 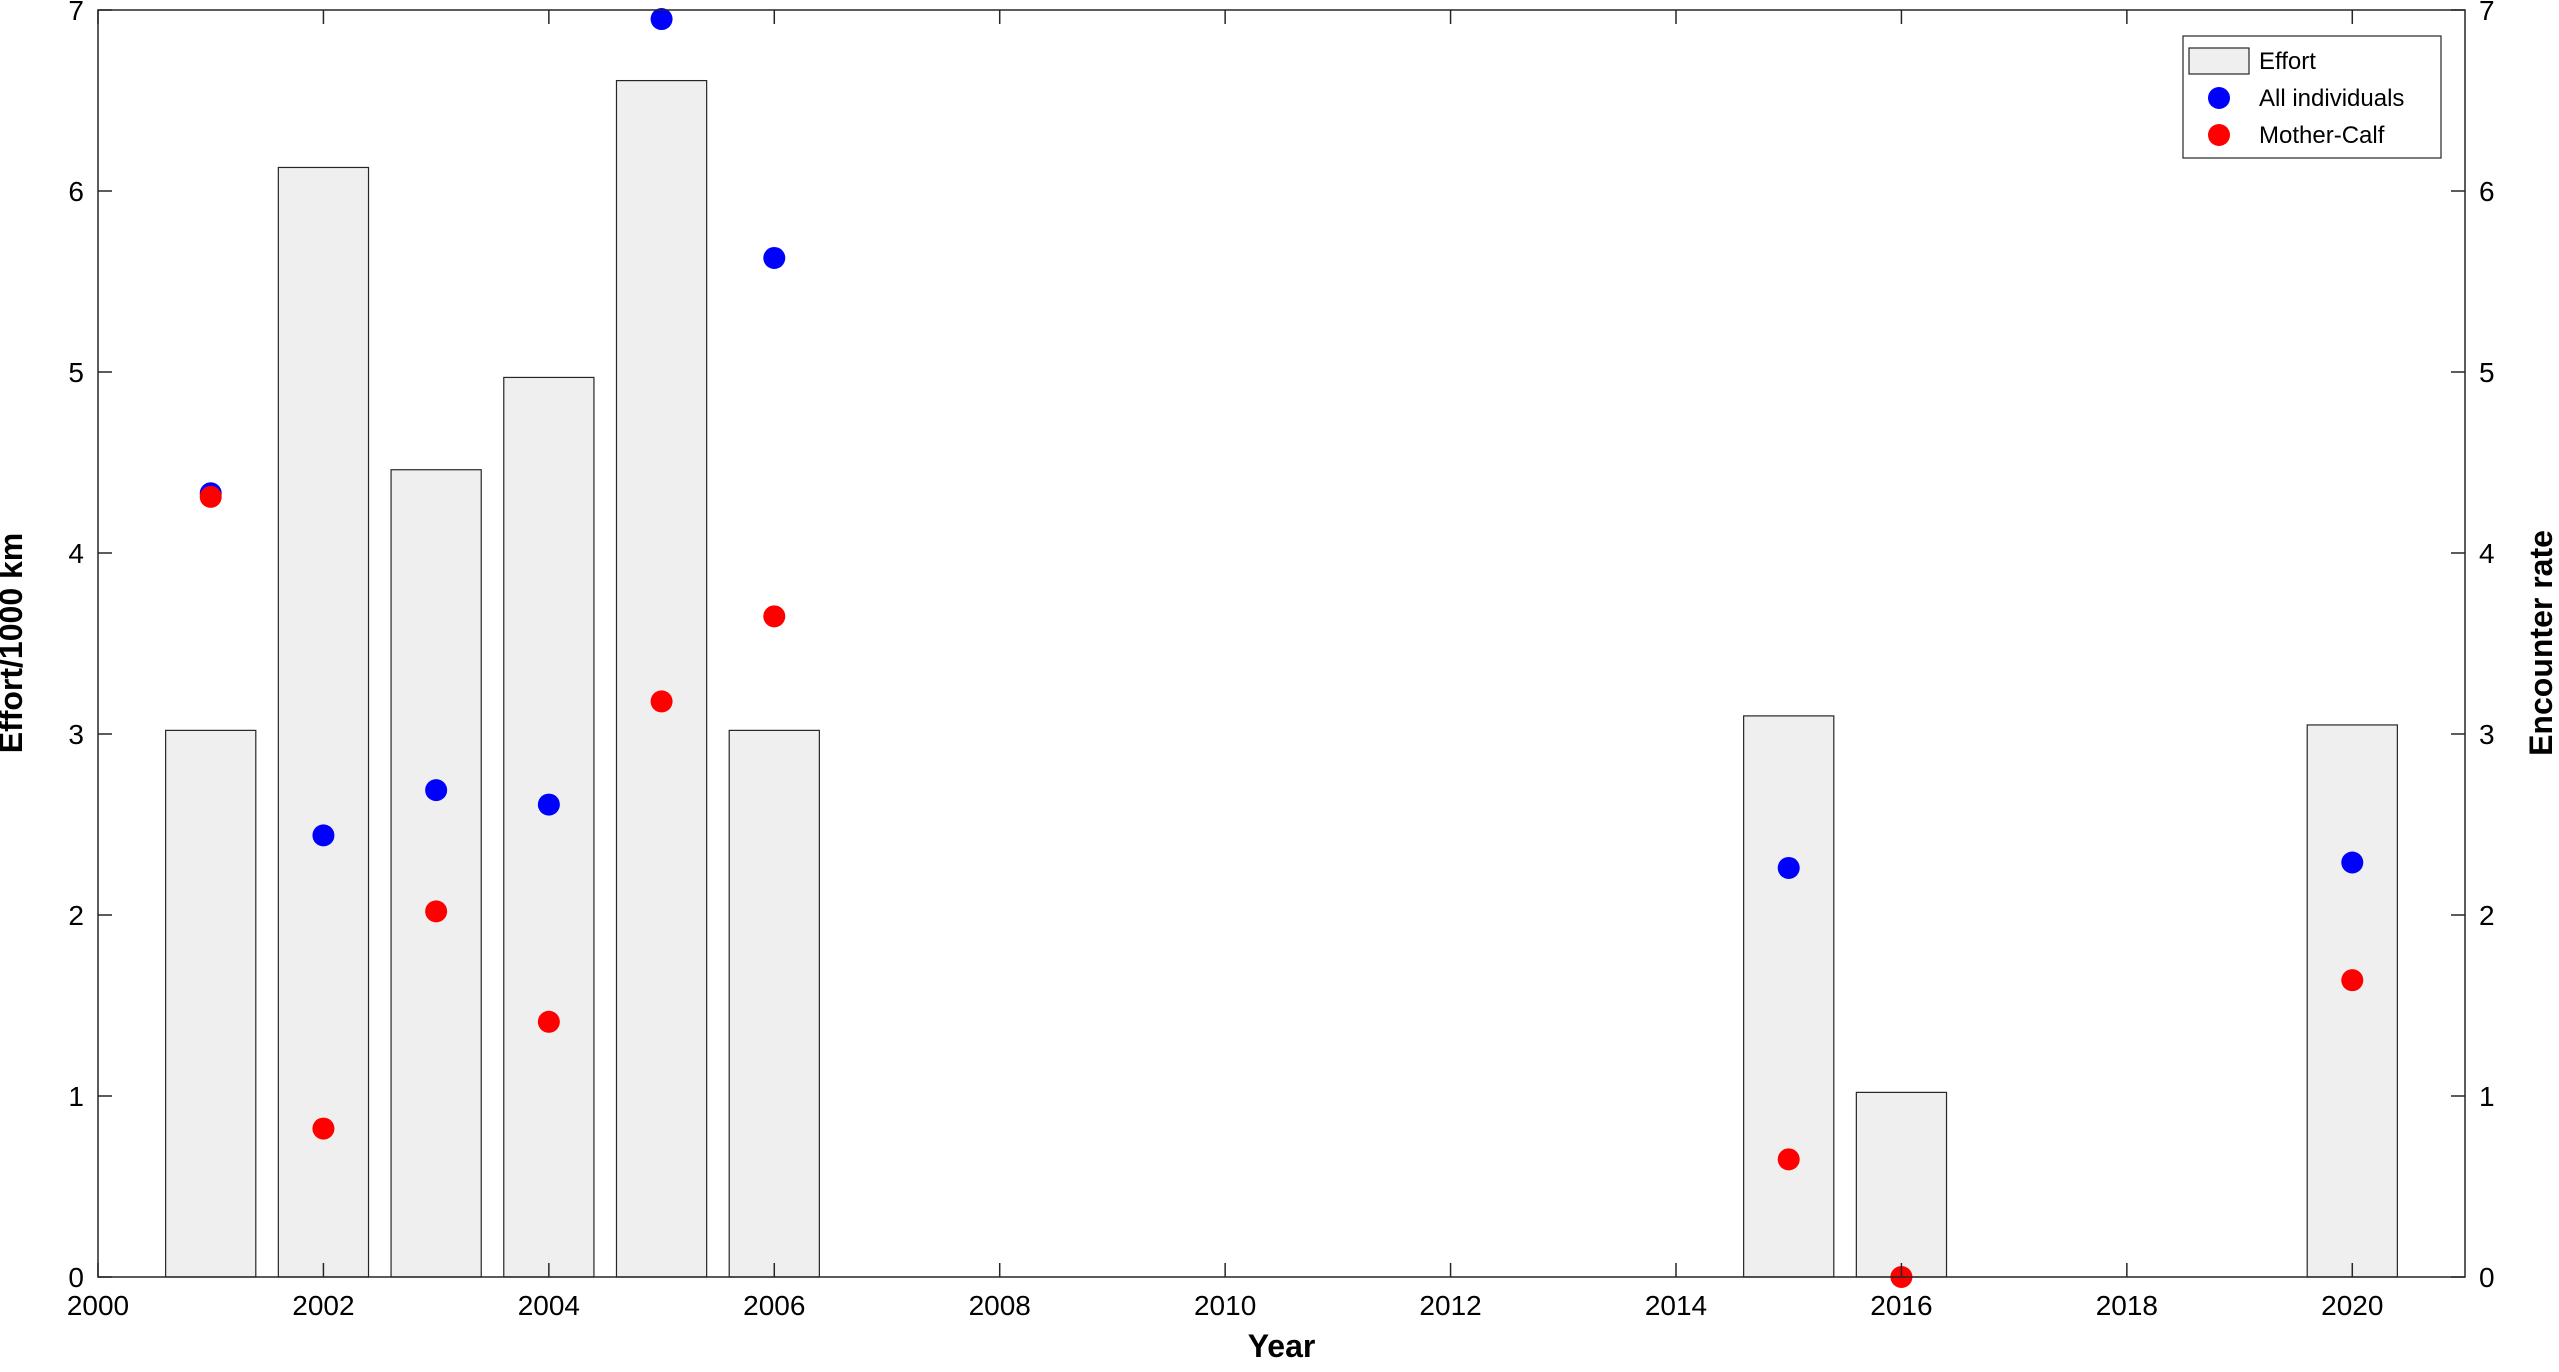 What do you see at coordinates (1225, 1305) in the screenshot?
I see `x-tick-label: 2010` at bounding box center [1225, 1305].